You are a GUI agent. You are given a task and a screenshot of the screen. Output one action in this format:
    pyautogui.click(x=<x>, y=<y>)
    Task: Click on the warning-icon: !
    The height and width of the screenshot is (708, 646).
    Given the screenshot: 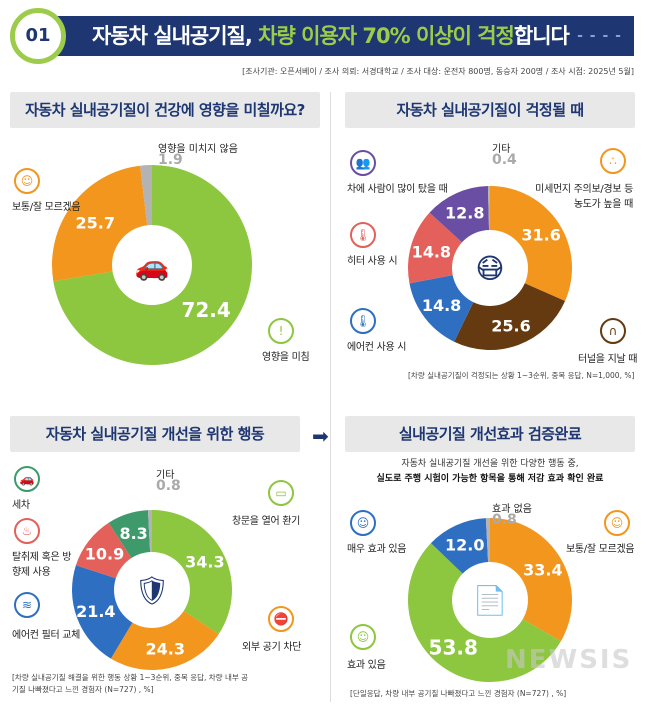 What is the action you would take?
    pyautogui.click(x=281, y=331)
    